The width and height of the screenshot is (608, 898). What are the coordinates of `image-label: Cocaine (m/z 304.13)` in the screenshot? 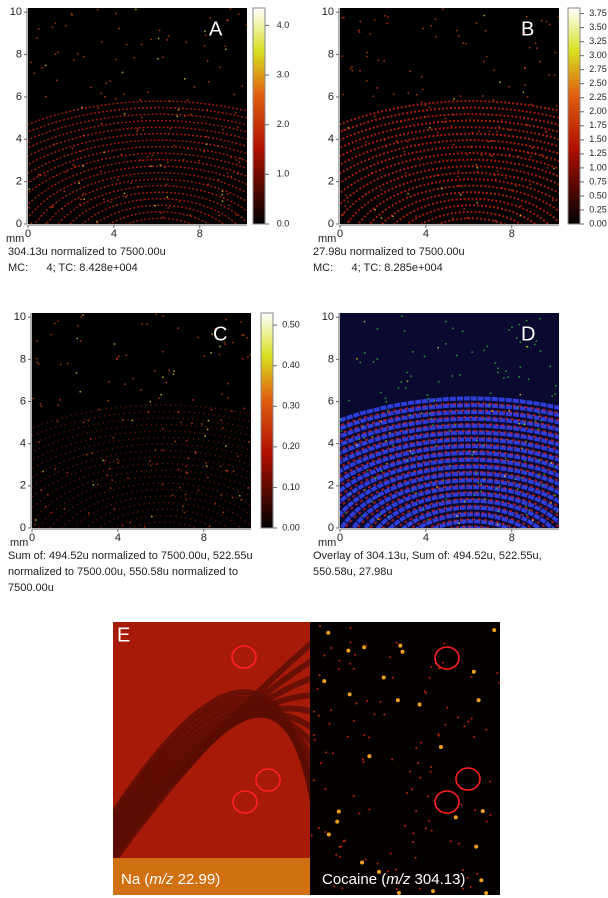 It's located at (393, 879).